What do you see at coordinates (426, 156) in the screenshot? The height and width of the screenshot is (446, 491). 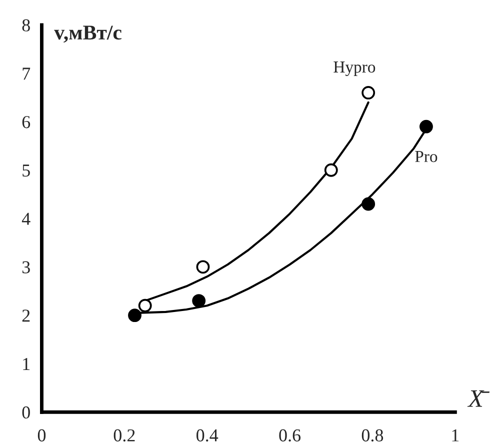 I see `series-label: Pro` at bounding box center [426, 156].